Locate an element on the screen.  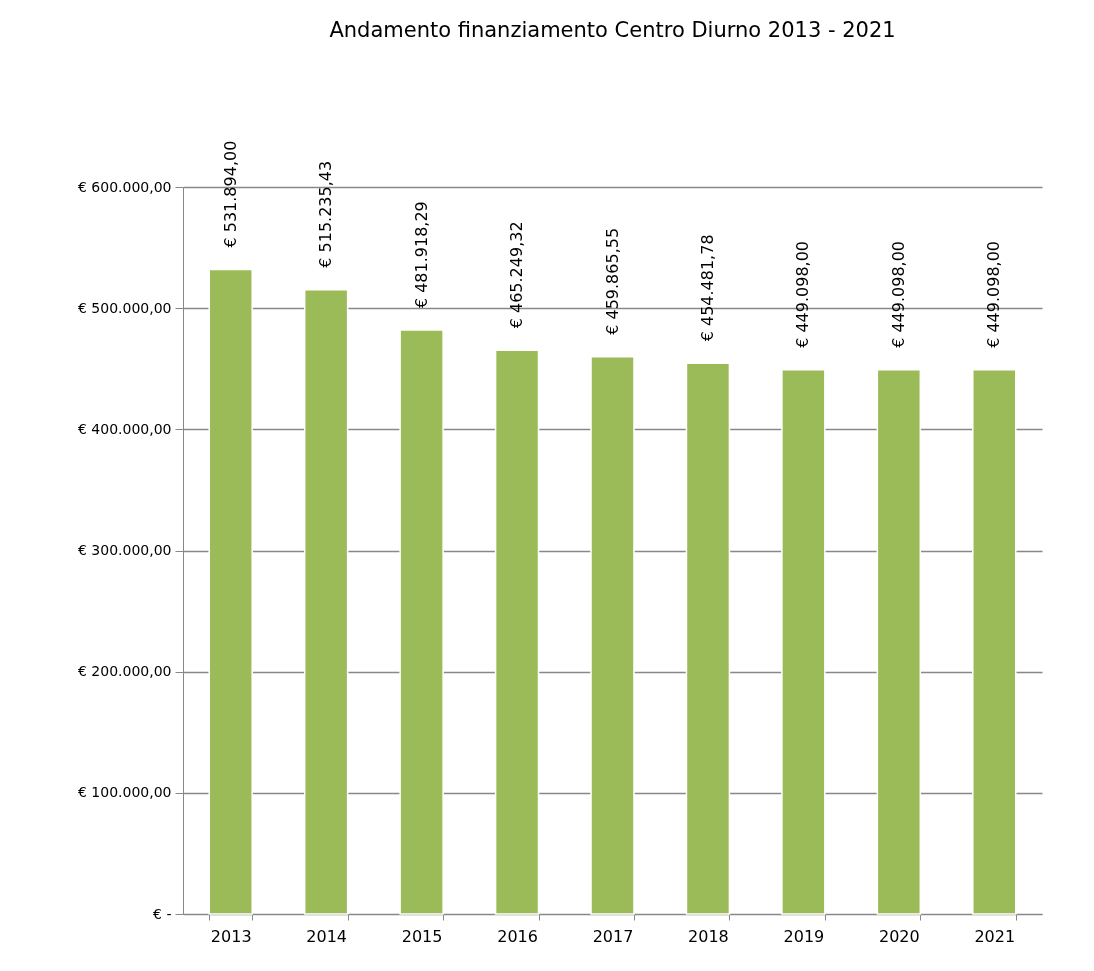
data-label: € 459.865,55 is located at coordinates (612, 281).